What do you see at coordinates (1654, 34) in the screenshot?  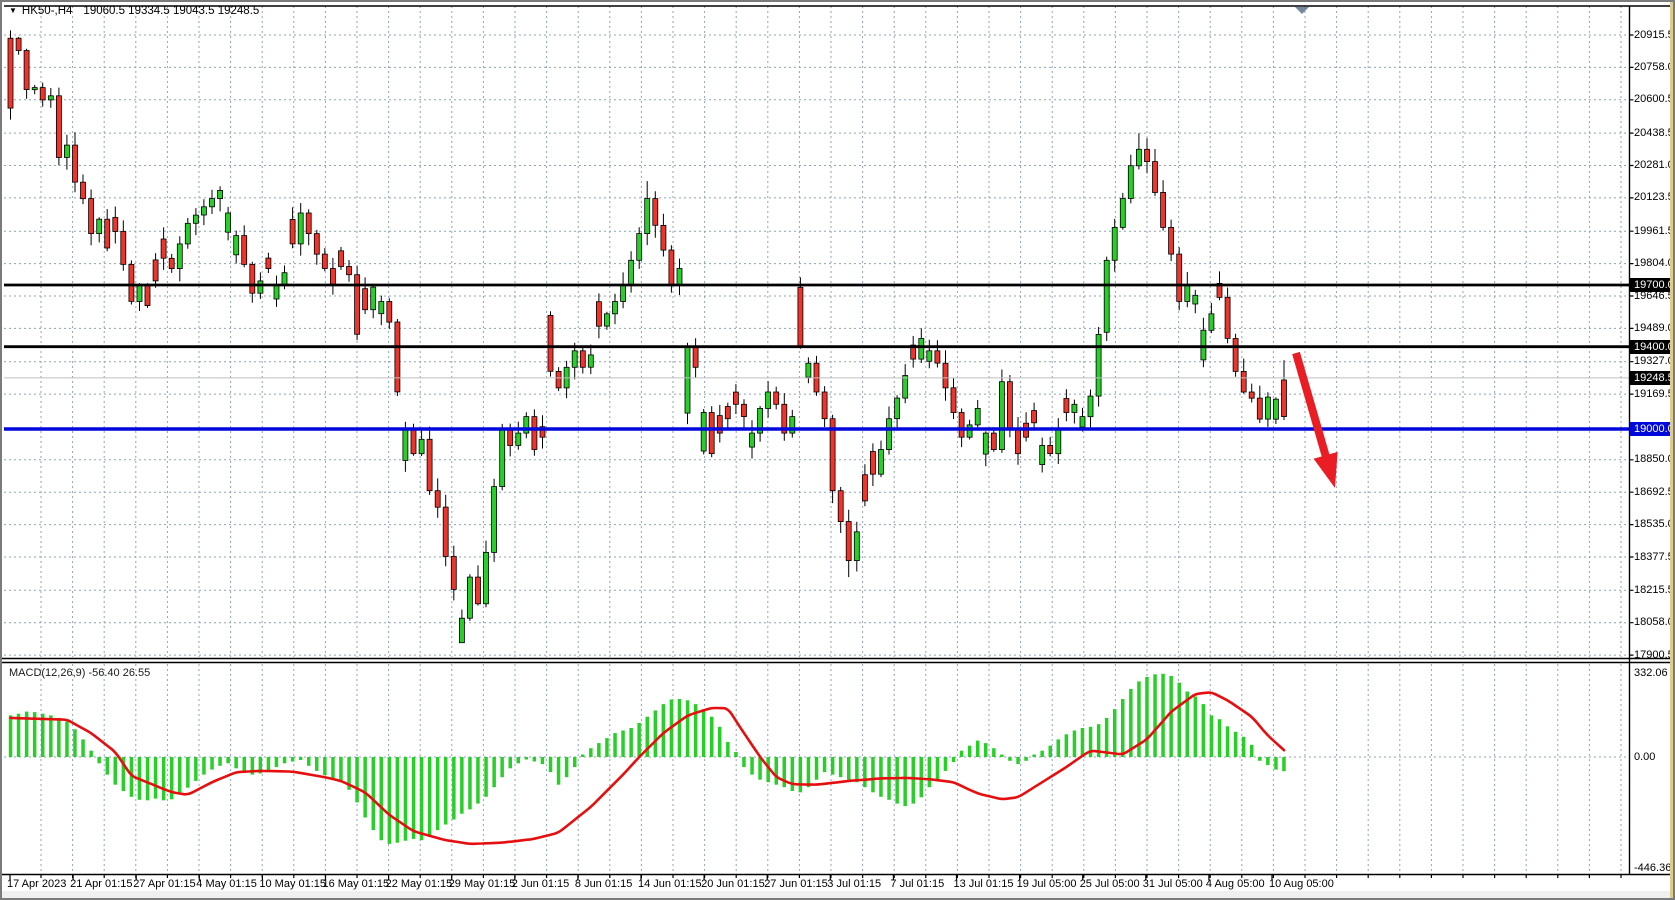 I see `price-tick-label: 20915.5` at bounding box center [1654, 34].